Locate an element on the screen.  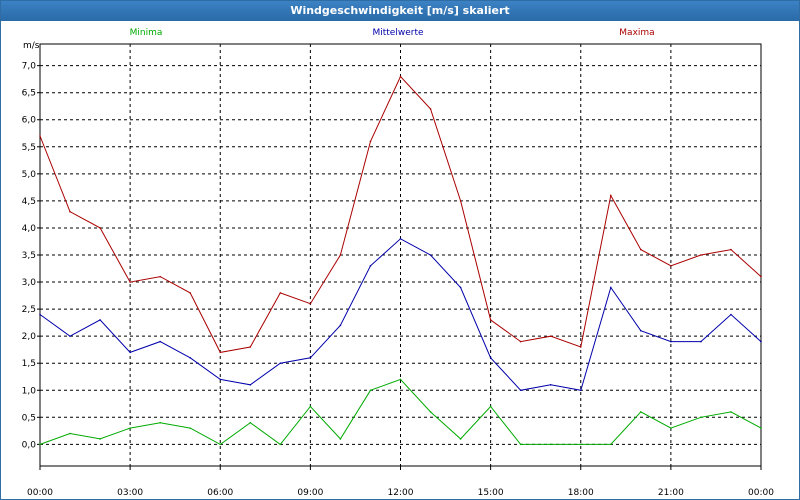
y-tick-label: 7,0 is located at coordinates (29, 67).